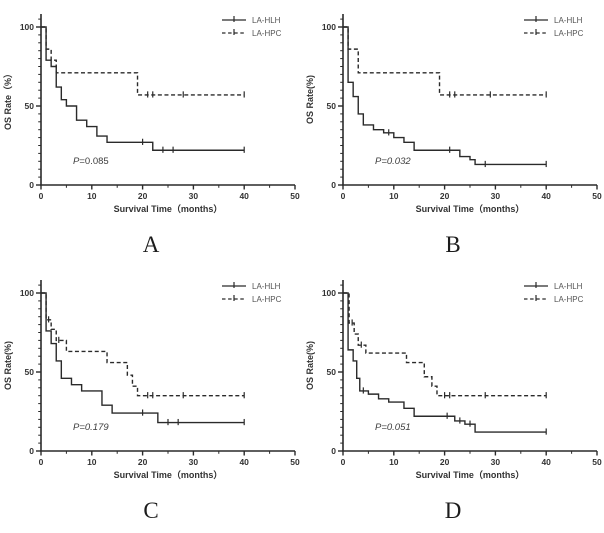 The image size is (604, 533). I want to click on y-axis-title: OS Rate（%）, so click(8, 99).